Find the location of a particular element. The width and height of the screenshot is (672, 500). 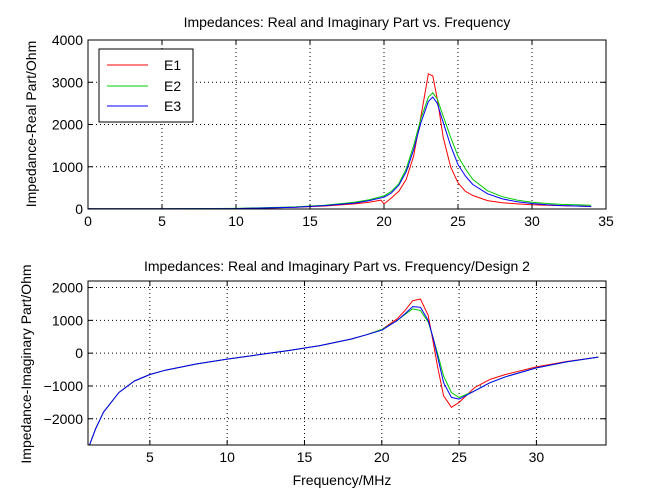

legend: E1 E2 E3 is located at coordinates (146, 85).